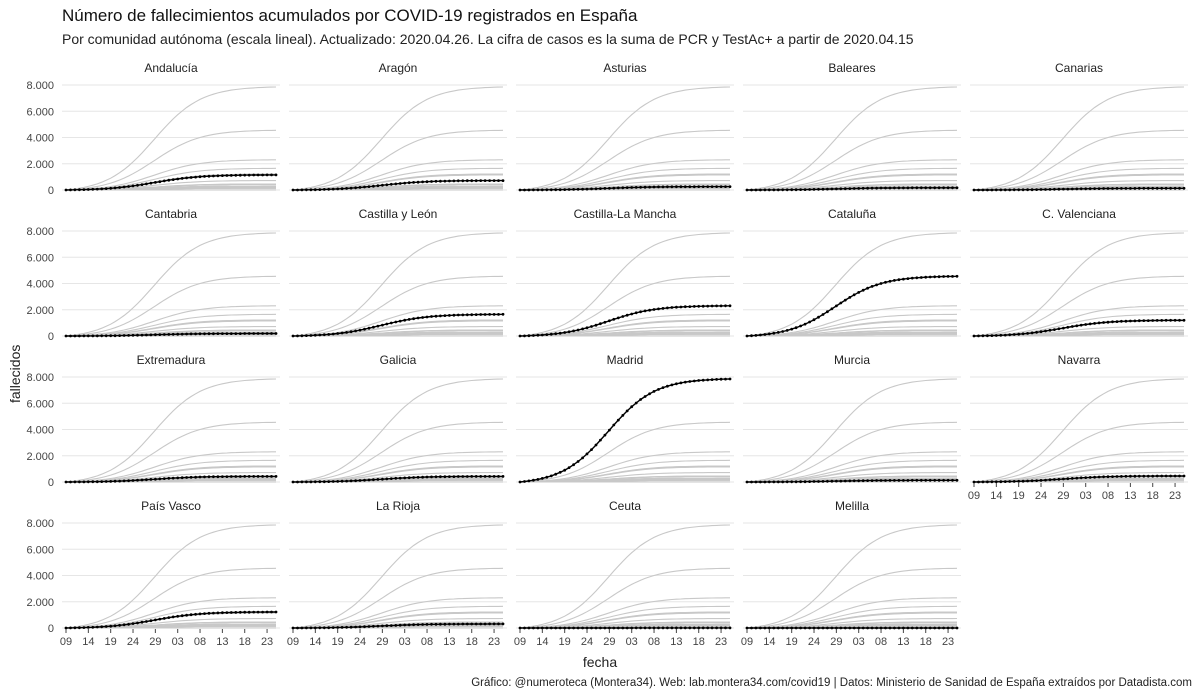 This screenshot has height=700, width=1200. Describe the element at coordinates (814, 642) in the screenshot. I see `x-tick-label: 24` at that location.